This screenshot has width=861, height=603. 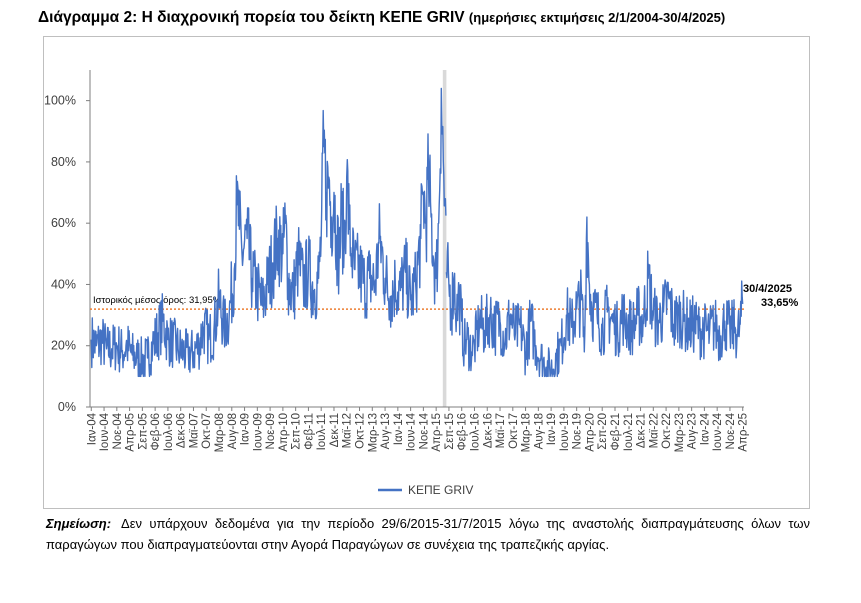 What do you see at coordinates (63, 223) in the screenshot?
I see `y-tick-label: 60%` at bounding box center [63, 223].